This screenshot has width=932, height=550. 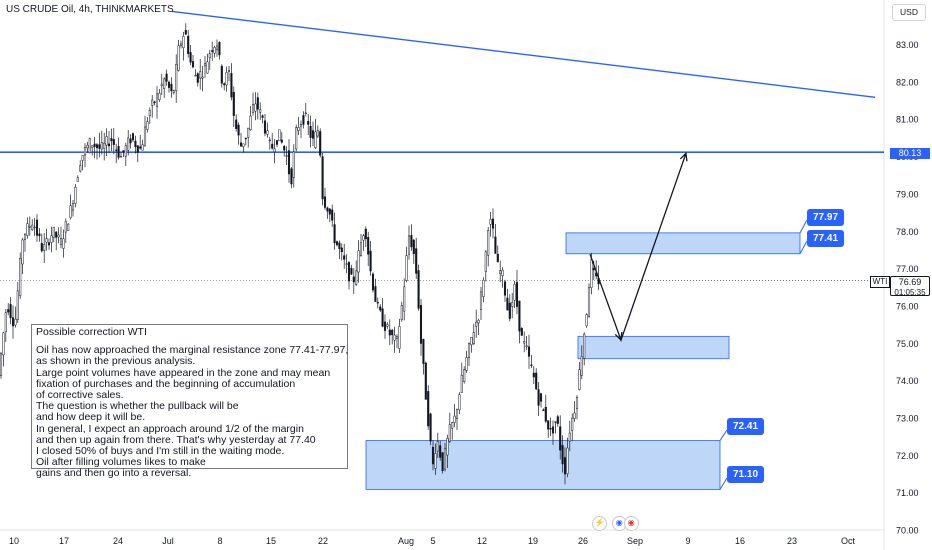 What do you see at coordinates (909, 12) in the screenshot?
I see `currency-button: USD` at bounding box center [909, 12].